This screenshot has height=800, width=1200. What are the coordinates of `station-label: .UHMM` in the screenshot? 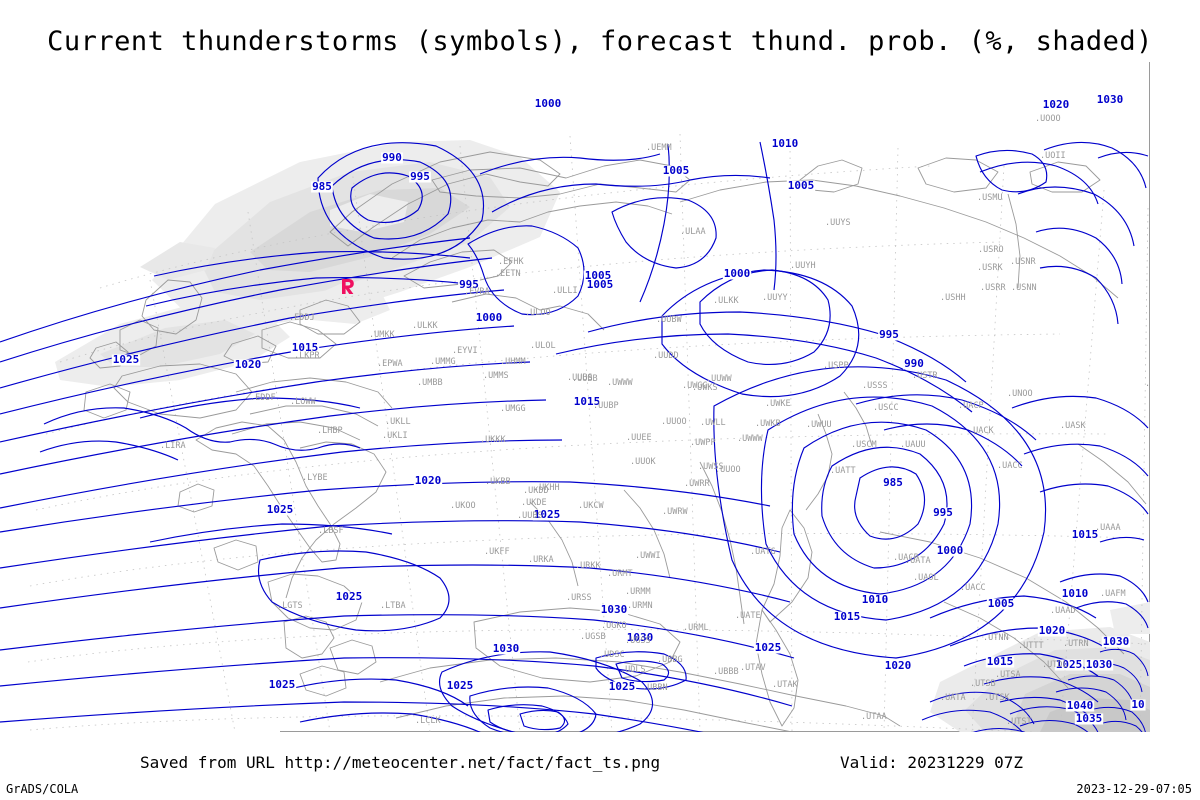 It's located at (513, 362).